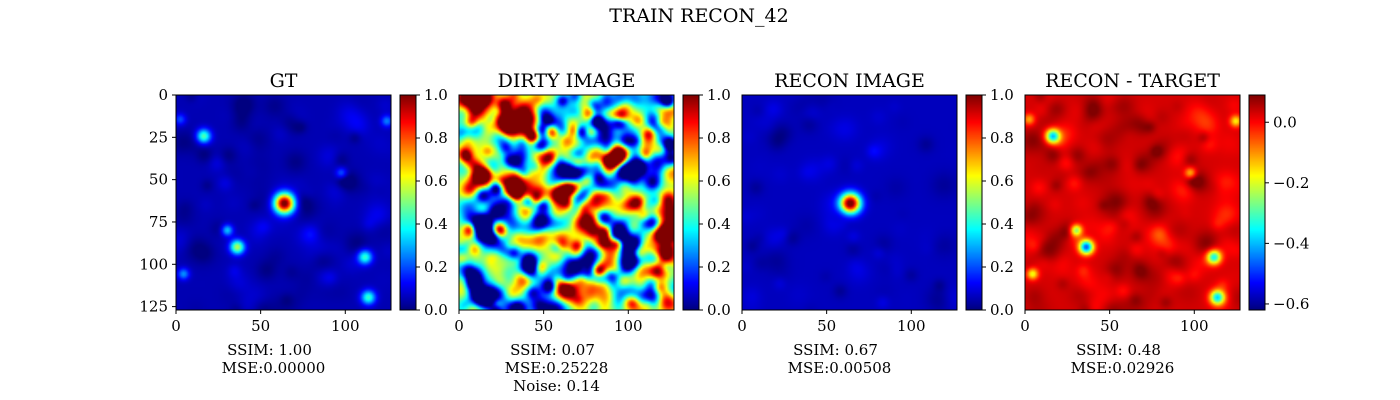 The width and height of the screenshot is (1400, 400). What do you see at coordinates (849, 81) in the screenshot?
I see `panel-3-title: RECON IMAGE` at bounding box center [849, 81].